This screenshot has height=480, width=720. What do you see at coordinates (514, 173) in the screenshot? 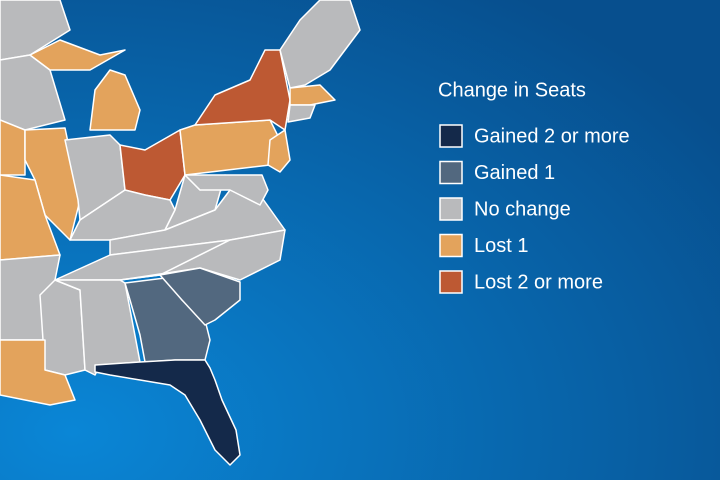
I see `legend-label: Gained 1` at bounding box center [514, 173].